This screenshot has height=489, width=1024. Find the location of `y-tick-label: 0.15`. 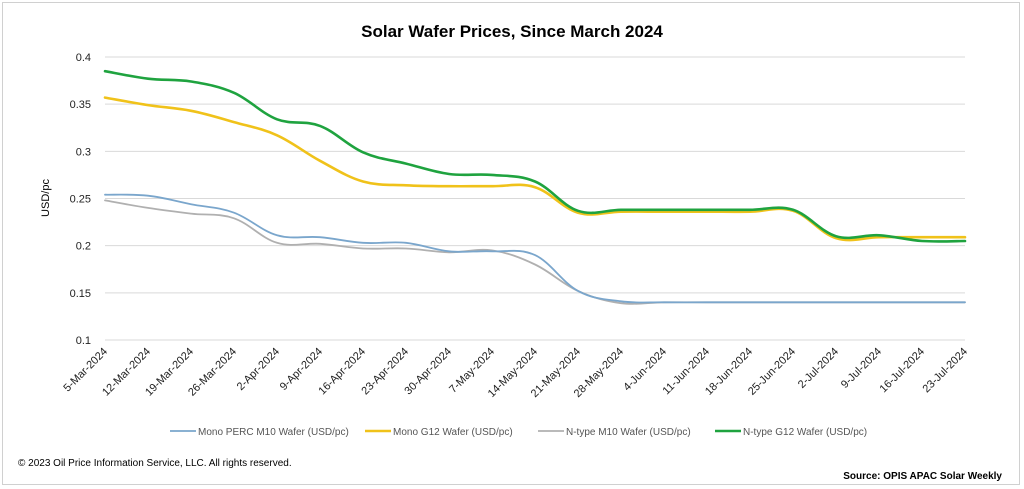

y-tick-label: 0.15 is located at coordinates (80, 294).